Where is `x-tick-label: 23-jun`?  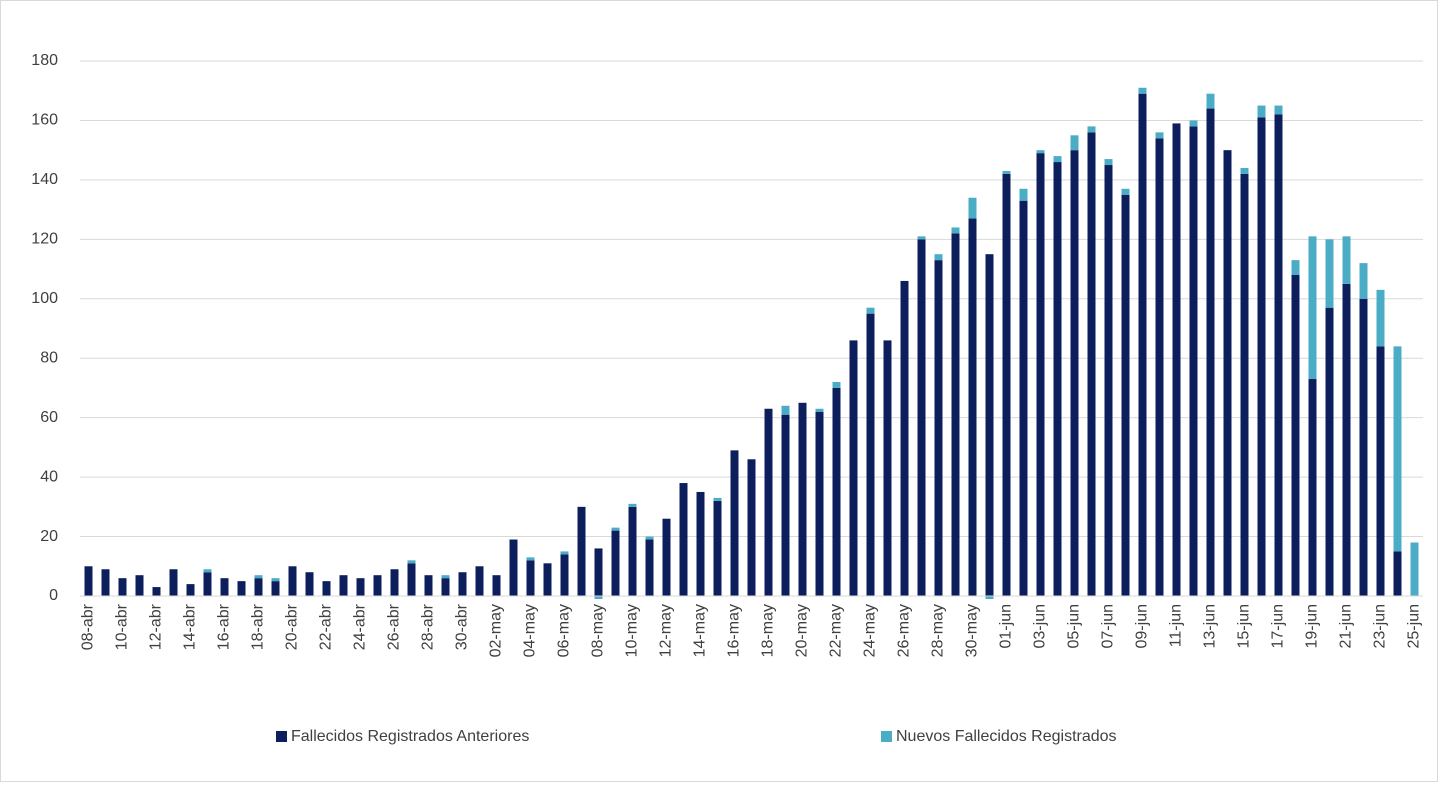 x-tick-label: 23-jun is located at coordinates (1380, 626).